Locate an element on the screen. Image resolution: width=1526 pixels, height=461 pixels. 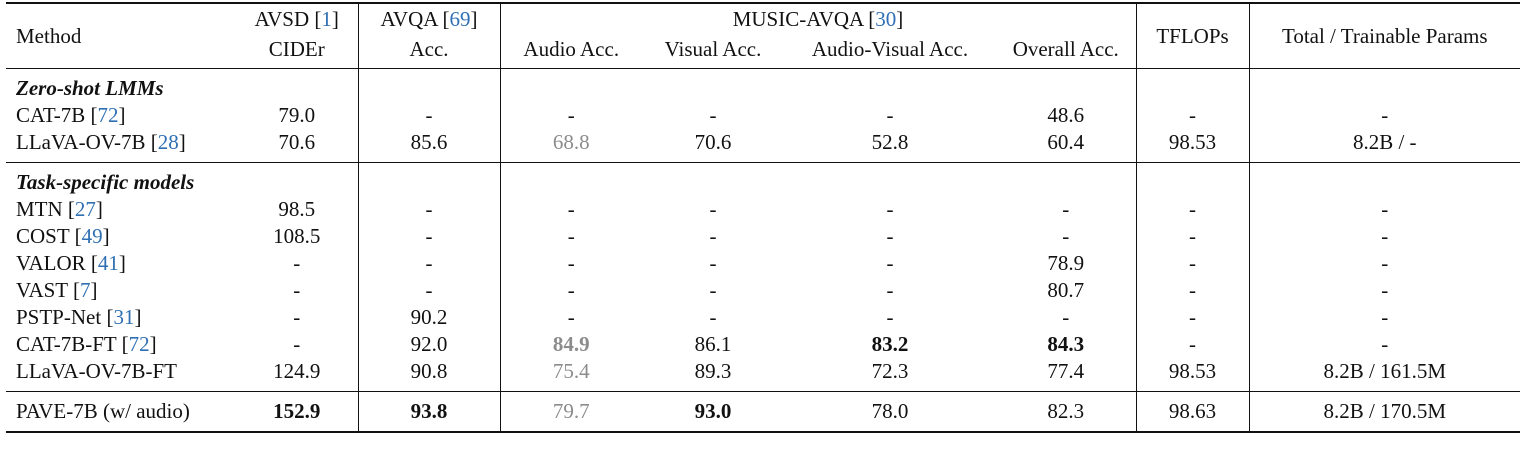
header-avsd-label: AVSD is located at coordinates (282, 19).